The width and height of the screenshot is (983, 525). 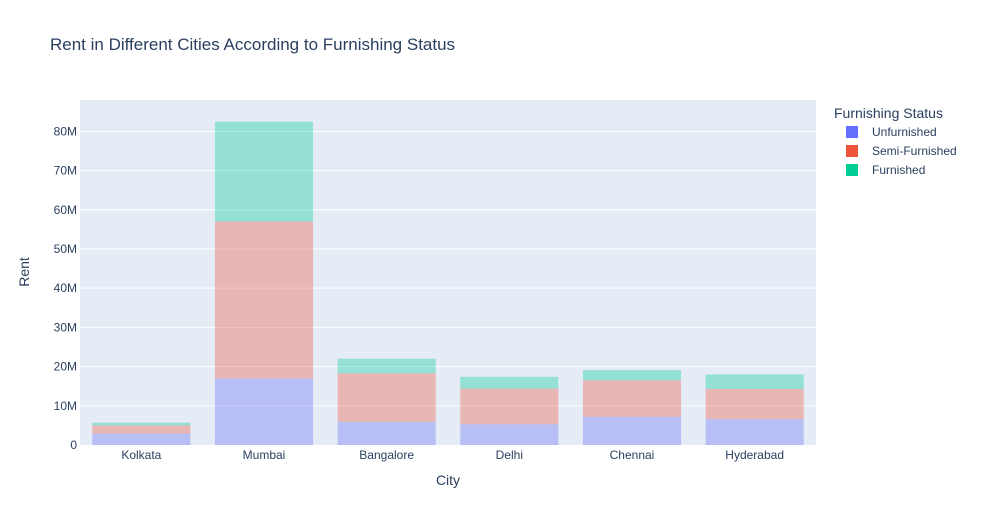 I want to click on y-tick-label: 40M, so click(x=65, y=288).